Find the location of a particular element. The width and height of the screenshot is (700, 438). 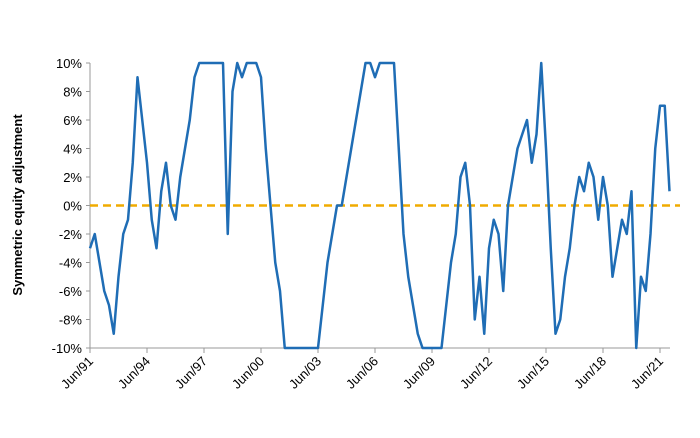

x-tick-label: Jun/18 is located at coordinates (590, 373).